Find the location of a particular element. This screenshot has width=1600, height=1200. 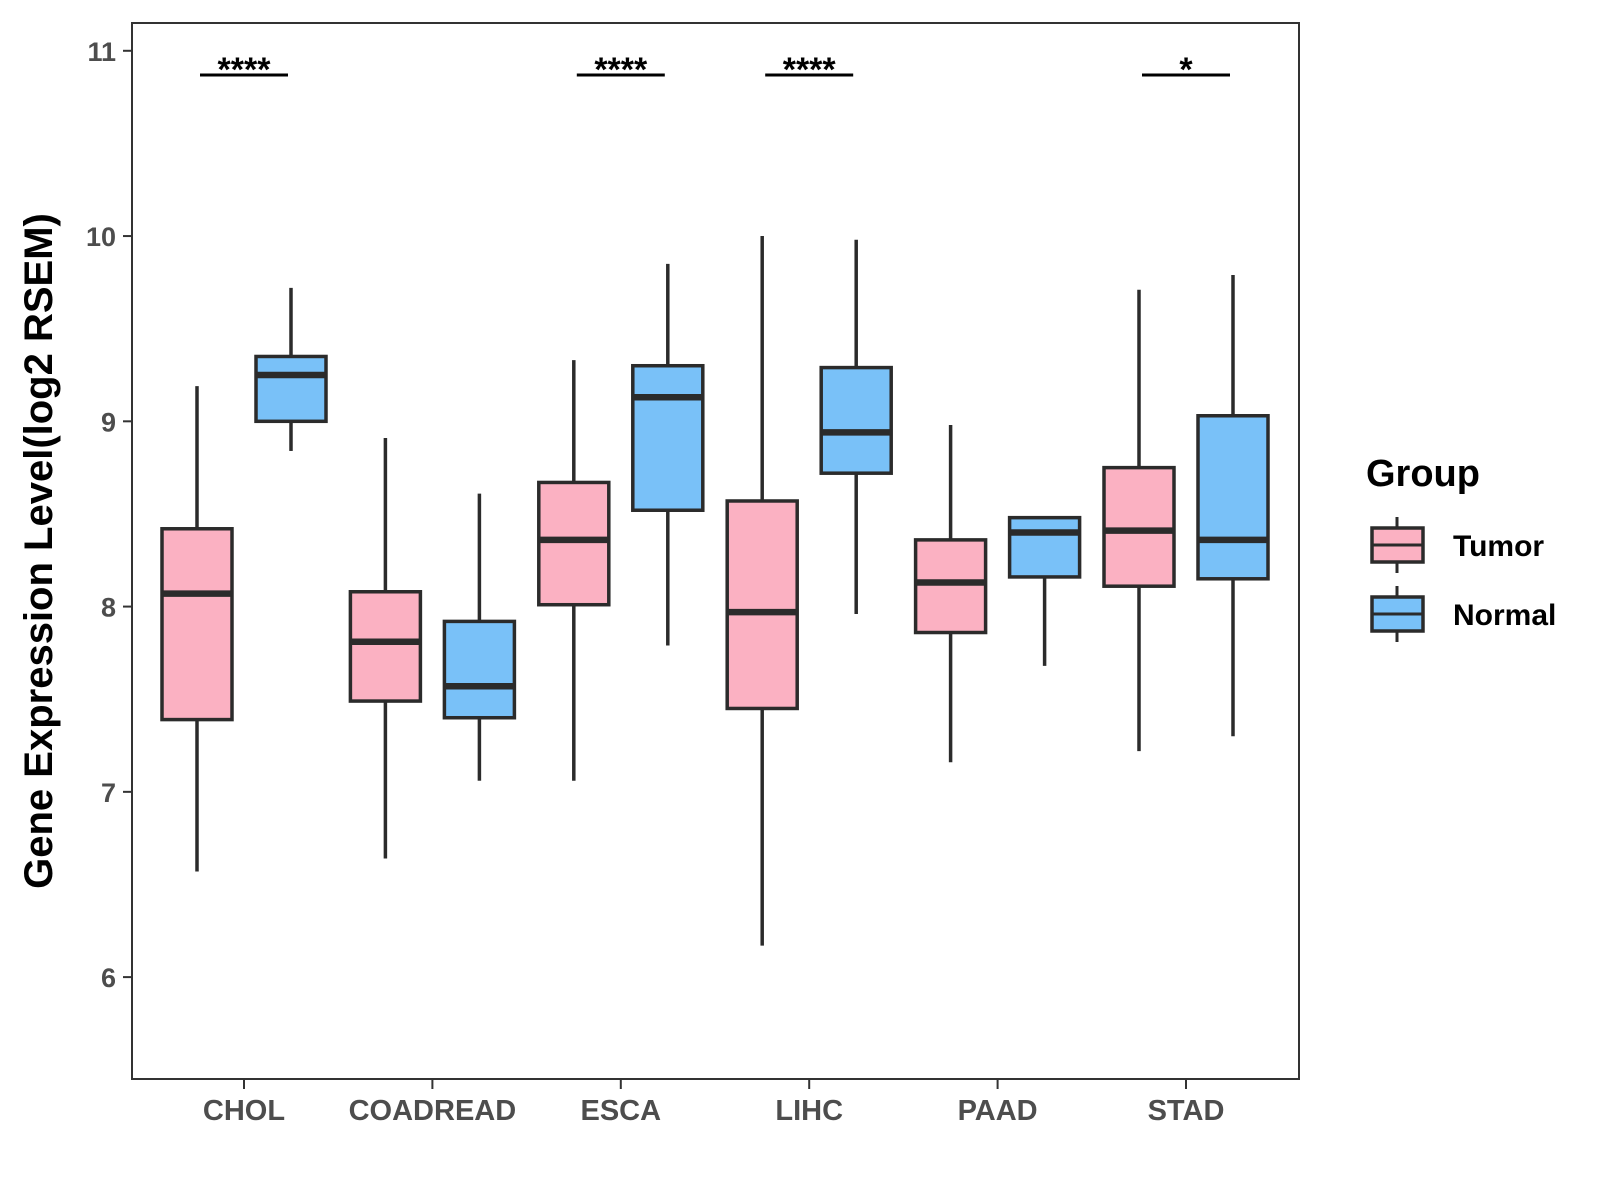

legend: Group Tumor Normal is located at coordinates (1461, 547).